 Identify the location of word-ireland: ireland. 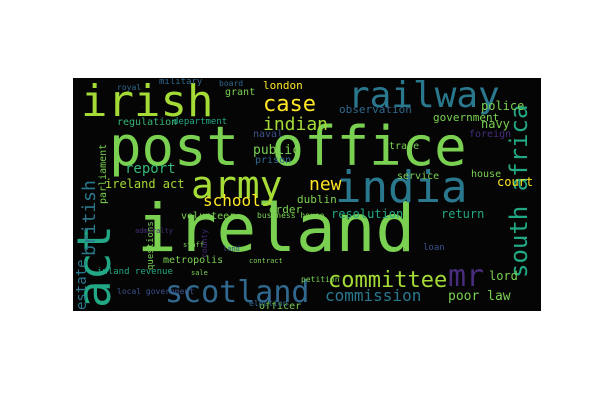
(276, 228).